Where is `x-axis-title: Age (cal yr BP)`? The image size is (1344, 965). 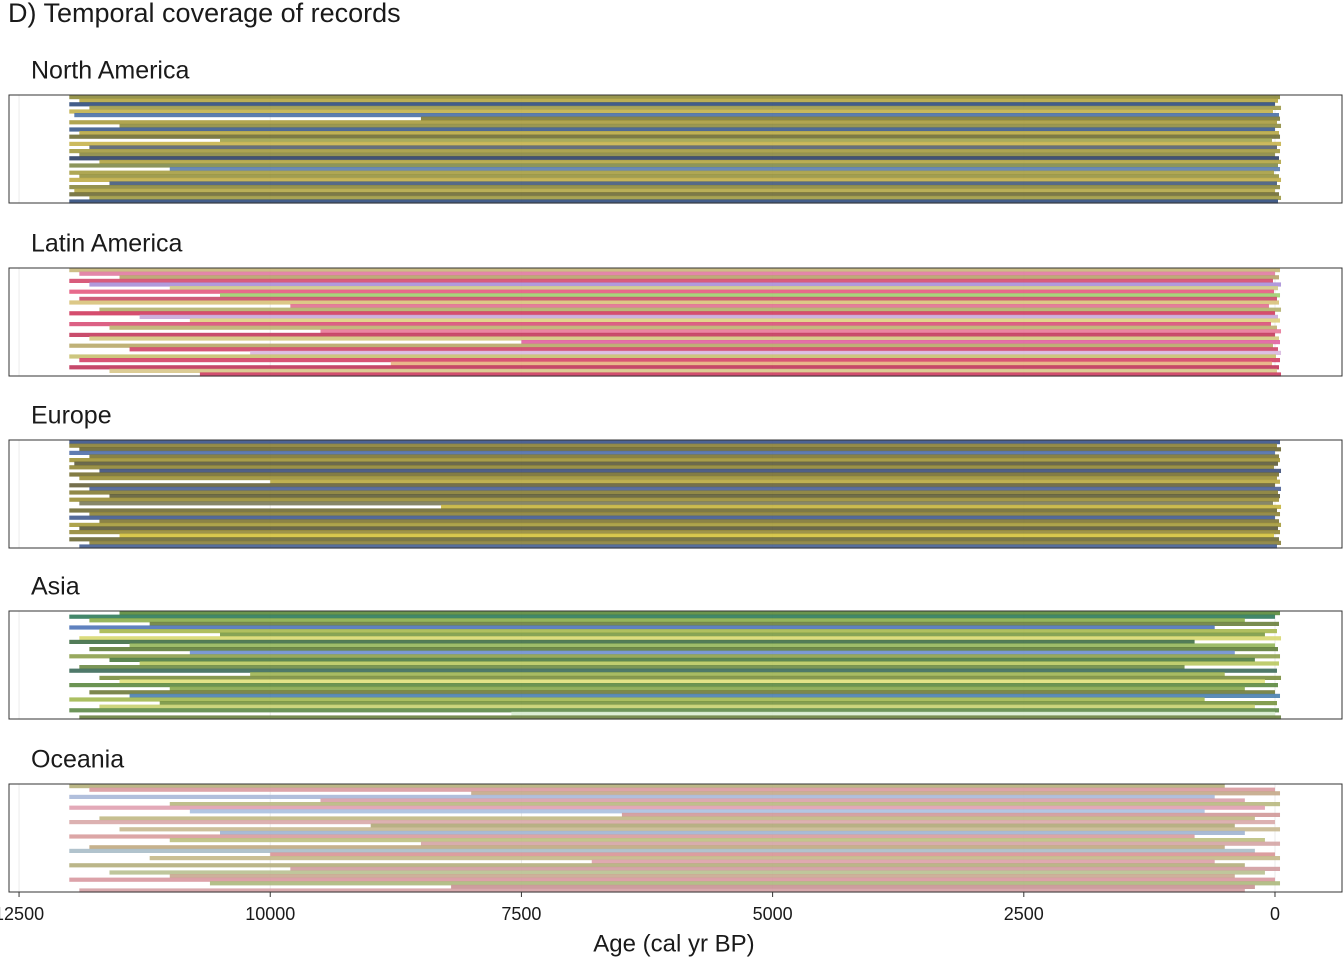
x-axis-title: Age (cal yr BP) is located at coordinates (673, 943).